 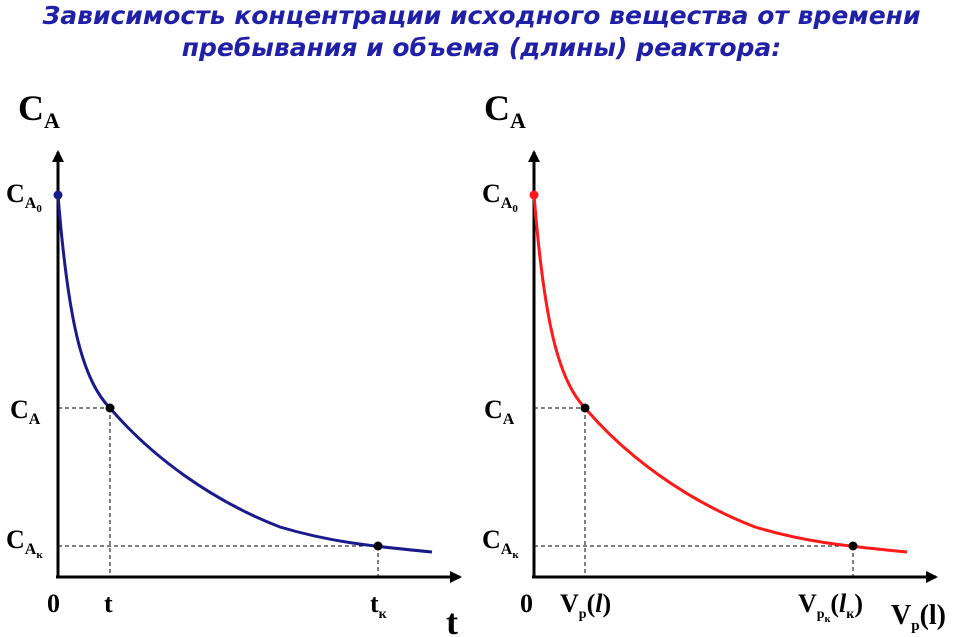 I want to click on title-line-2: пребывания и объема (длины) реактора:, so click(x=481, y=47).